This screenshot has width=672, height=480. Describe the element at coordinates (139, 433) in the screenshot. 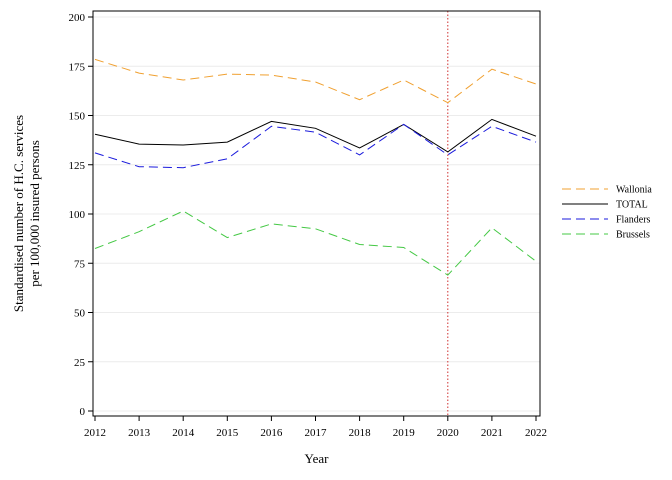

I see `x-tick-label: 2013` at that location.